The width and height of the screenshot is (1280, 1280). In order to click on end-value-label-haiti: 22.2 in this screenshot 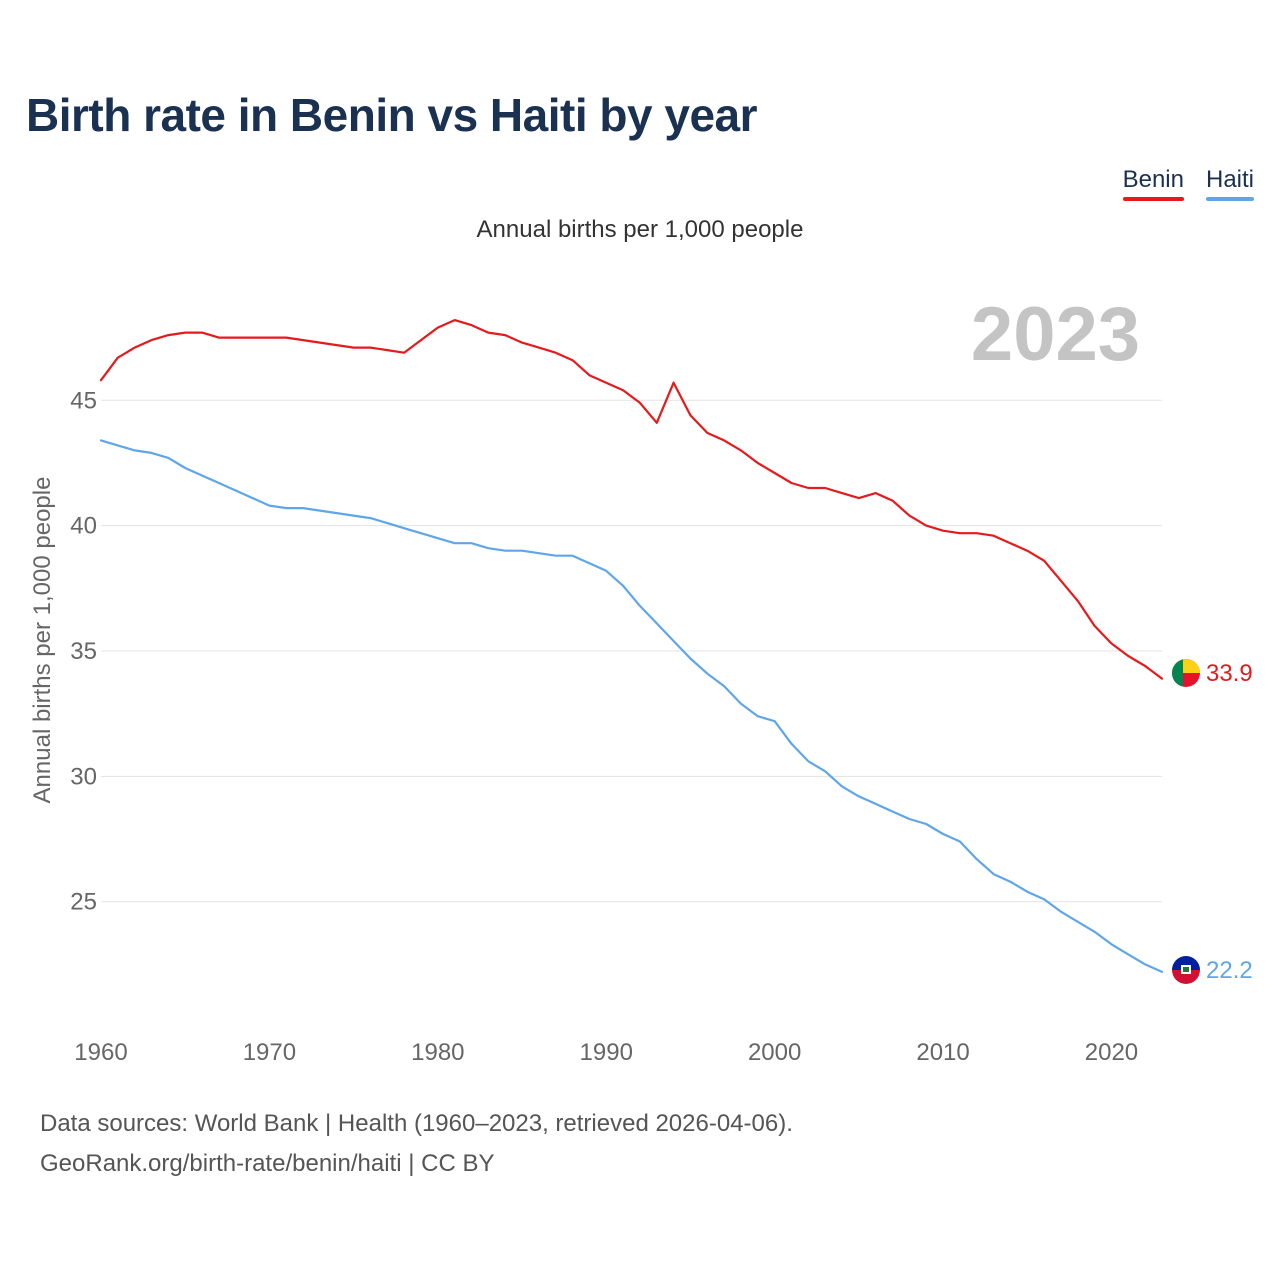, I will do `click(1229, 970)`.